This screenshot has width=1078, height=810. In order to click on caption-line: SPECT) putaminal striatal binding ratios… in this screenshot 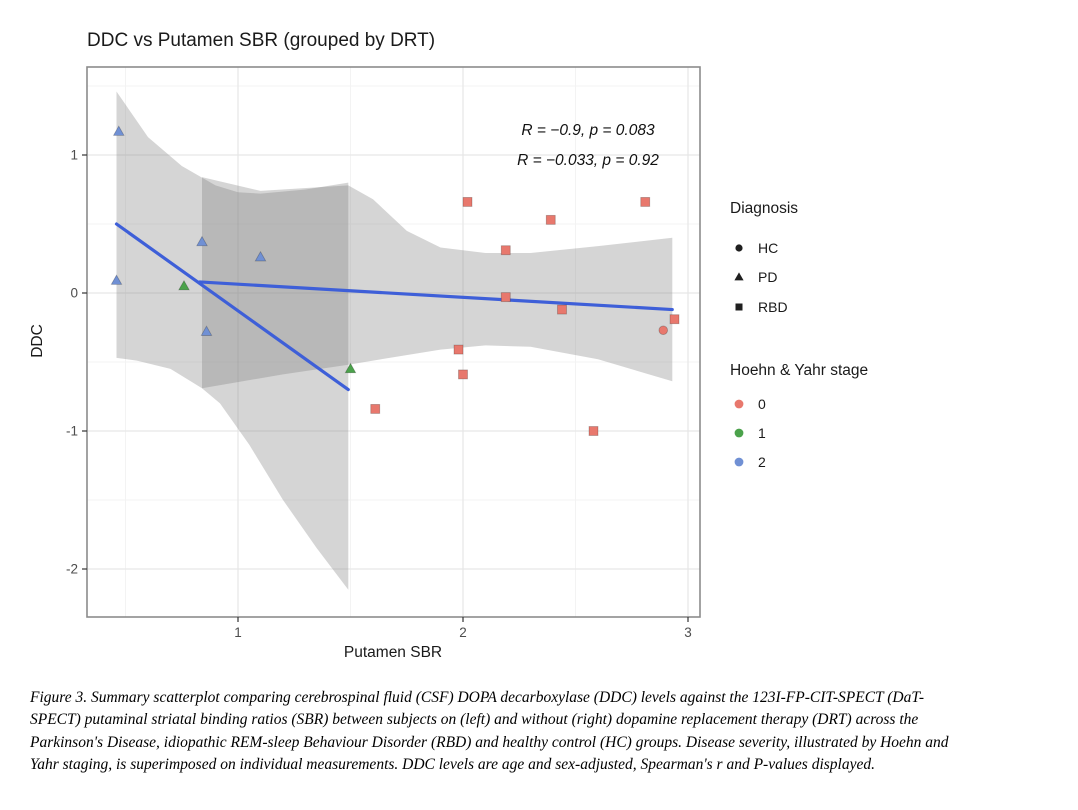, I will do `click(474, 720)`.